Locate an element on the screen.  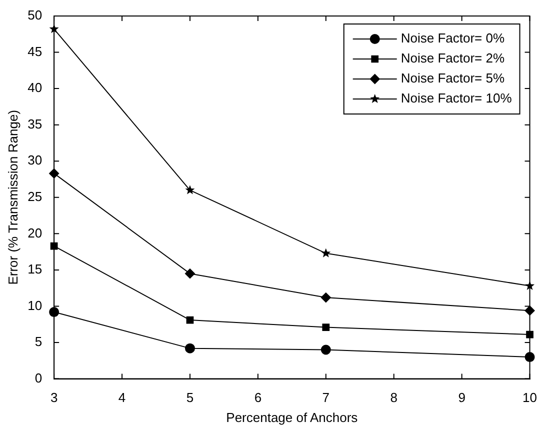
y-tick-label: 50 is located at coordinates (35, 15).